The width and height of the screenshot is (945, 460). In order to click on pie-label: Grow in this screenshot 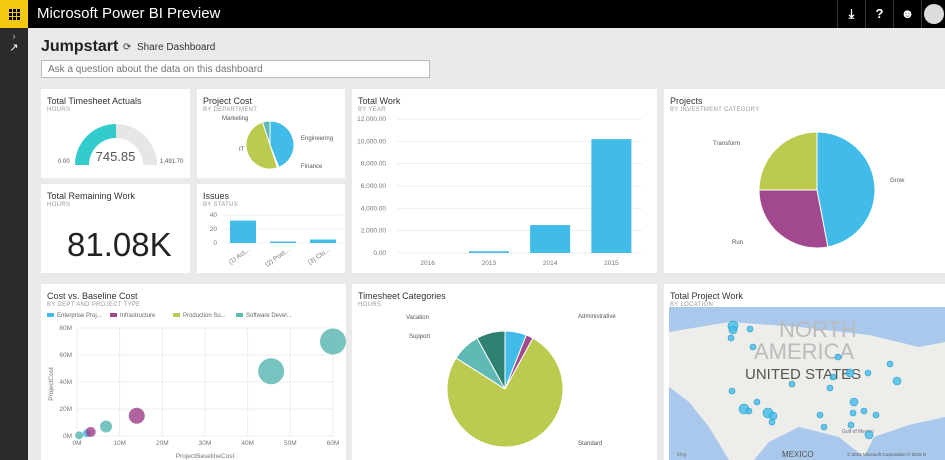, I will do `click(897, 181)`.